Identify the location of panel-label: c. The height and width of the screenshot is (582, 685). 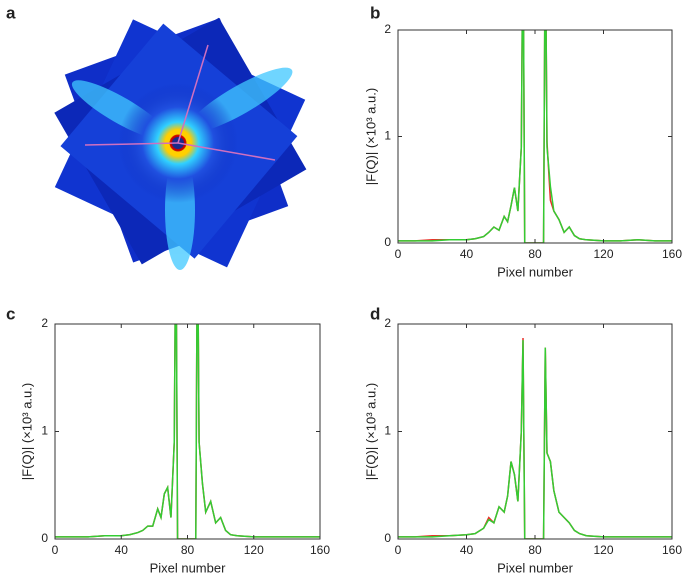
(10, 313).